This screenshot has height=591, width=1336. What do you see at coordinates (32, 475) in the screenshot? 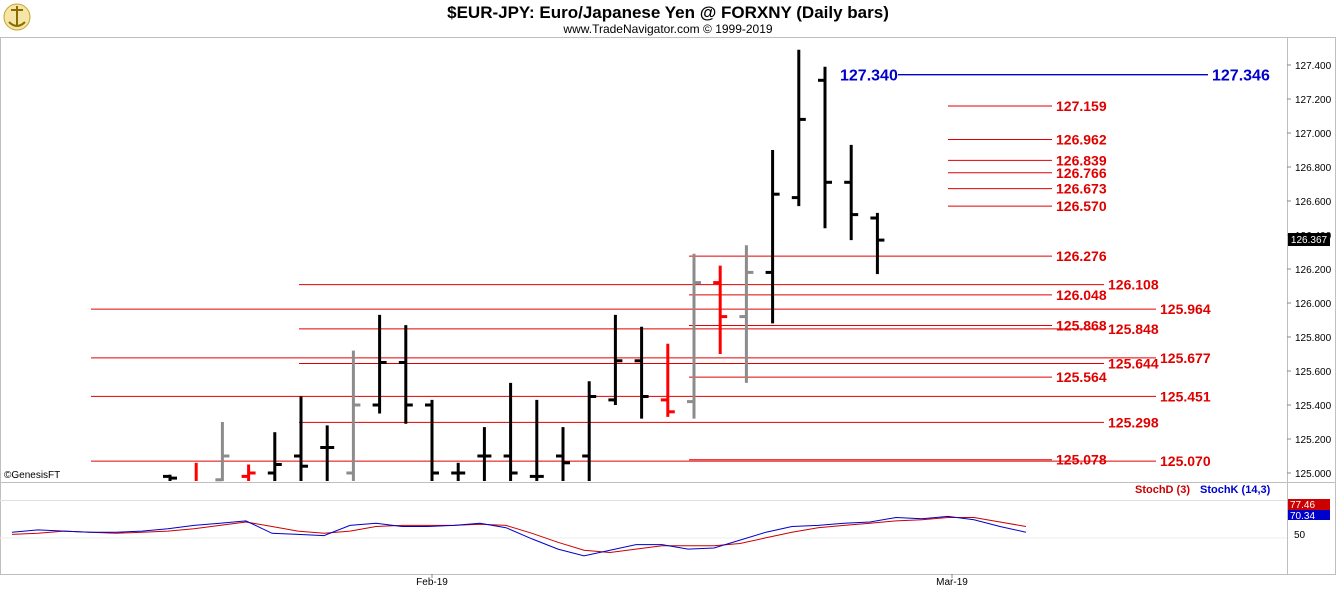
I see `watermark: ©GenesisFT` at bounding box center [32, 475].